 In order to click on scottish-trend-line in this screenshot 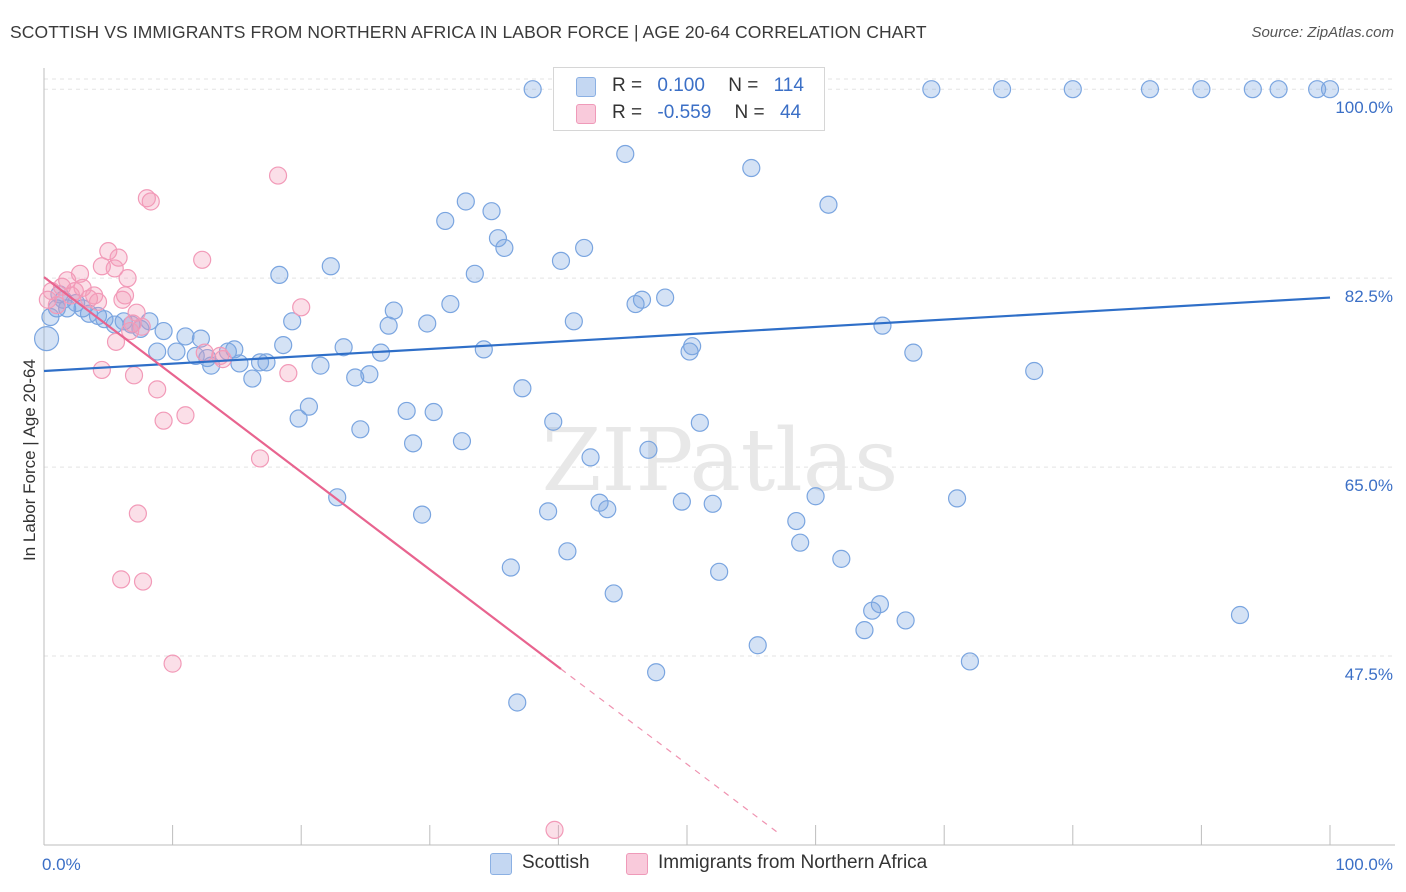, I will do `click(687, 334)`.